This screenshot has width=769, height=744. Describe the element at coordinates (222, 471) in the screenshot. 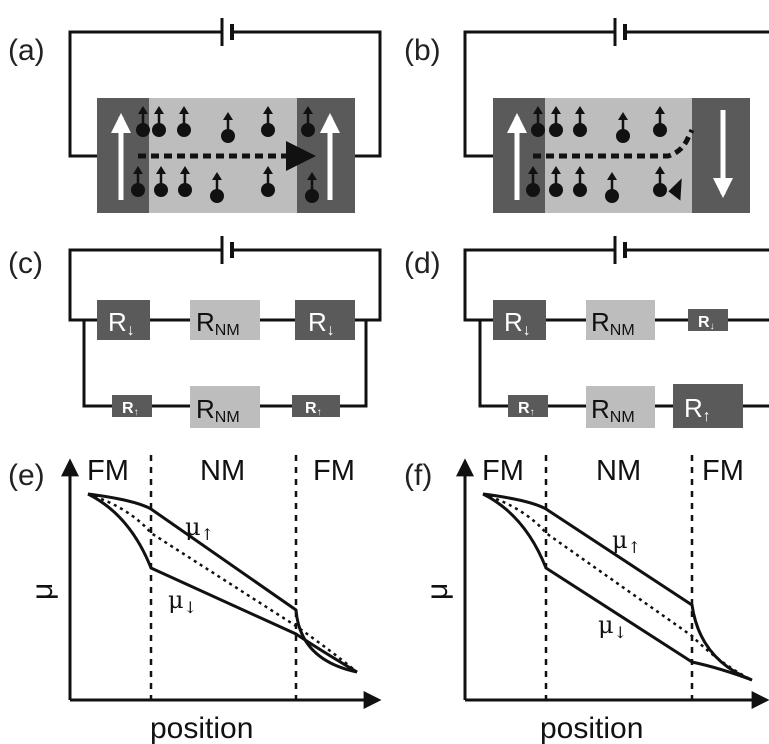

I see `panel-e-region-nm: NM` at that location.